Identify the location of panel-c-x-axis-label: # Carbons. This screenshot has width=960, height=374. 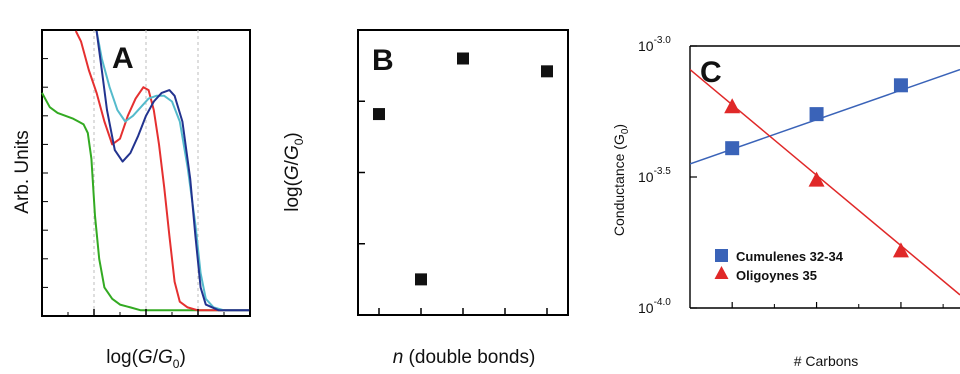
(826, 361).